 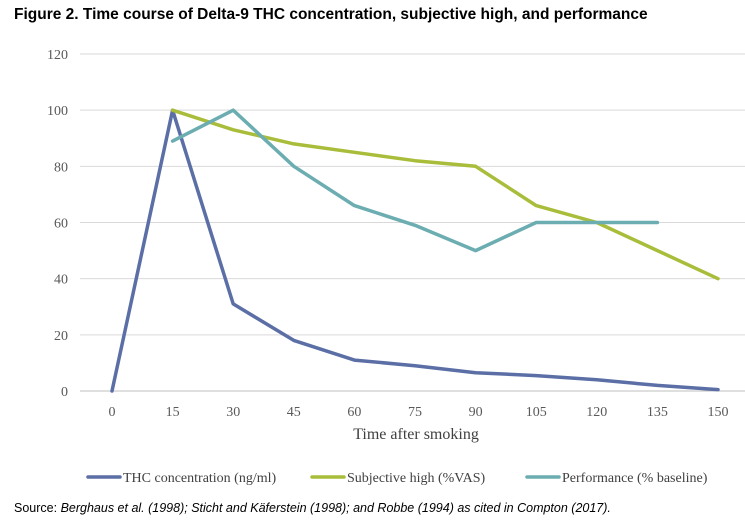 I want to click on source-text: Source:, so click(x=37, y=508).